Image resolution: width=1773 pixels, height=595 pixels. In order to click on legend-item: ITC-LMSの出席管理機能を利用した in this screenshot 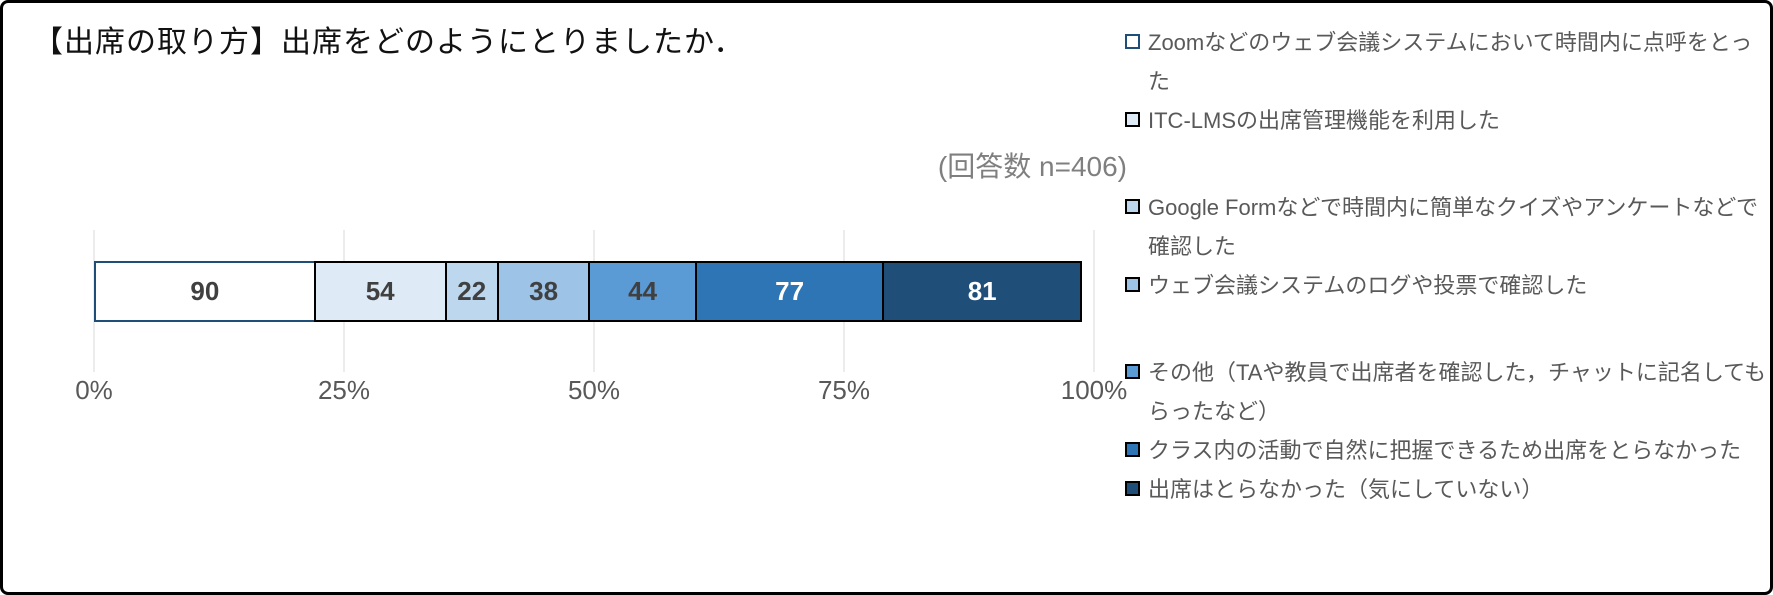, I will do `click(1447, 120)`.